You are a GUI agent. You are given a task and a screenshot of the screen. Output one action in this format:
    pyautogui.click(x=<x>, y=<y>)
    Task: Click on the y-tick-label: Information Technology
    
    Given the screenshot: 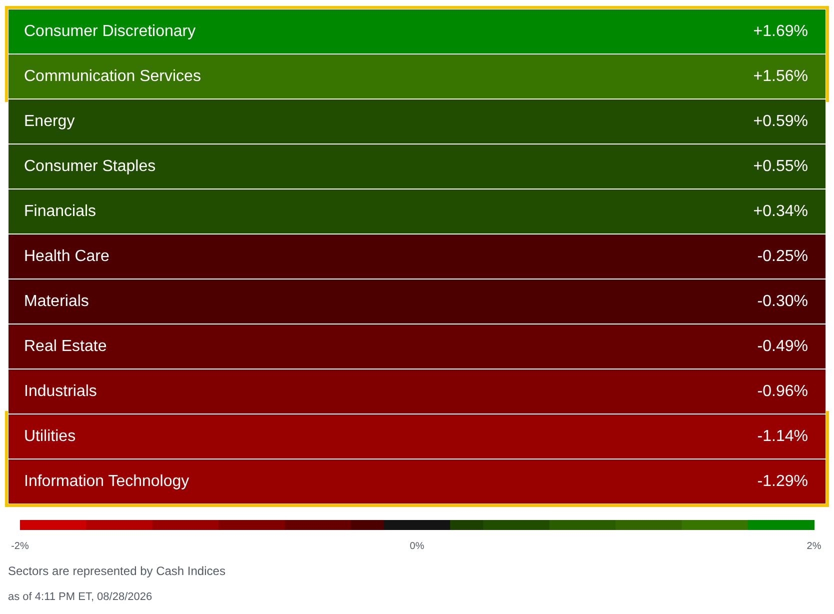 What is the action you would take?
    pyautogui.click(x=107, y=481)
    